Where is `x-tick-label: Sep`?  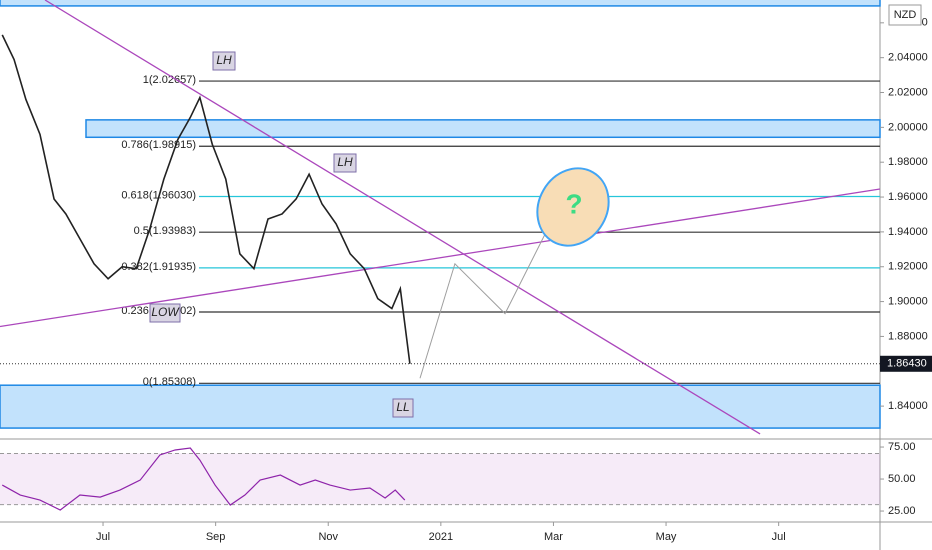 x-tick-label: Sep is located at coordinates (216, 537).